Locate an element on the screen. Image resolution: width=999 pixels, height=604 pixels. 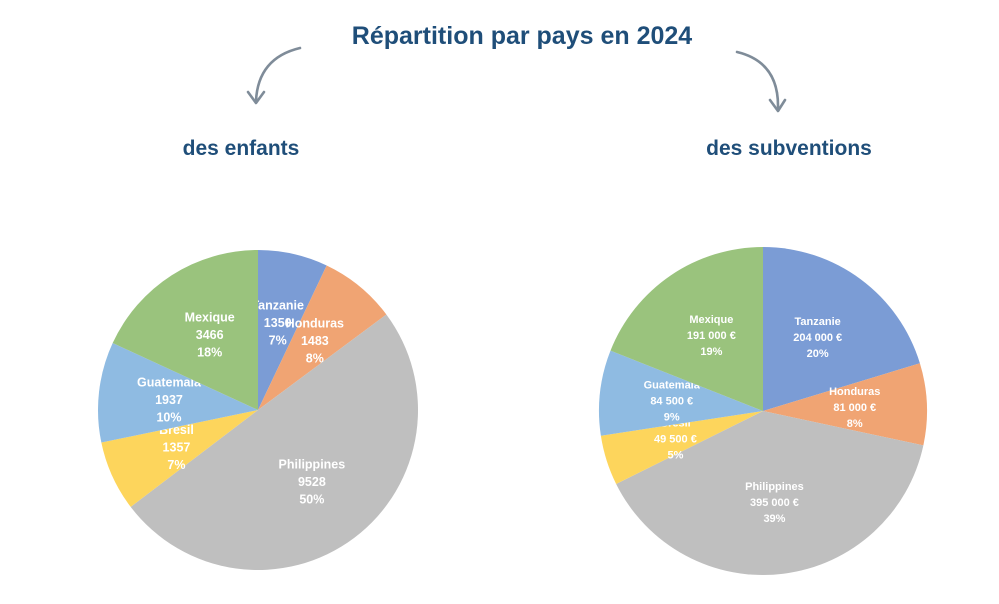
pie-slice-des-subventions-honduras is located at coordinates (845, 404).